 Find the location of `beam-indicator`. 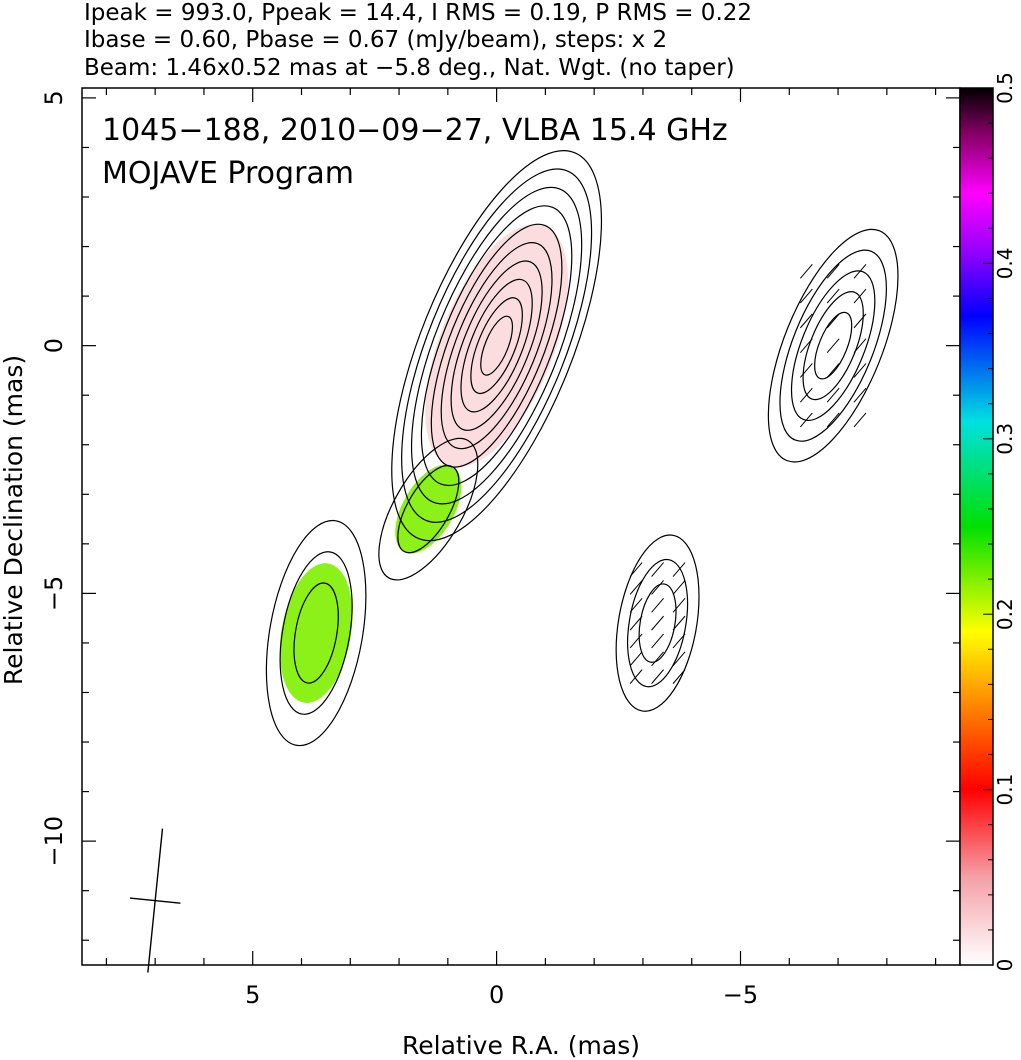

beam-indicator is located at coordinates (155, 900).